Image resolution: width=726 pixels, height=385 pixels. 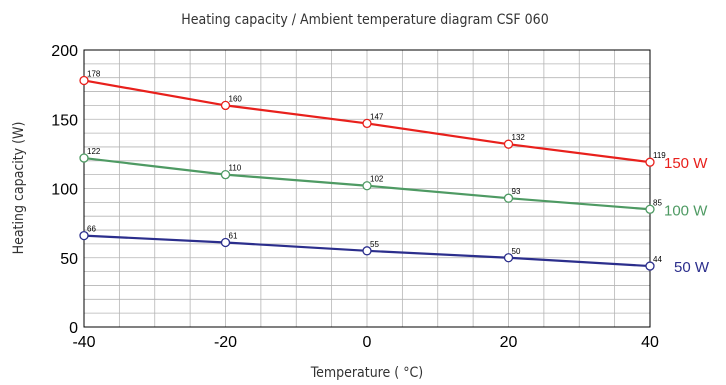 What do you see at coordinates (94, 73) in the screenshot?
I see `data-label: 178` at bounding box center [94, 73].